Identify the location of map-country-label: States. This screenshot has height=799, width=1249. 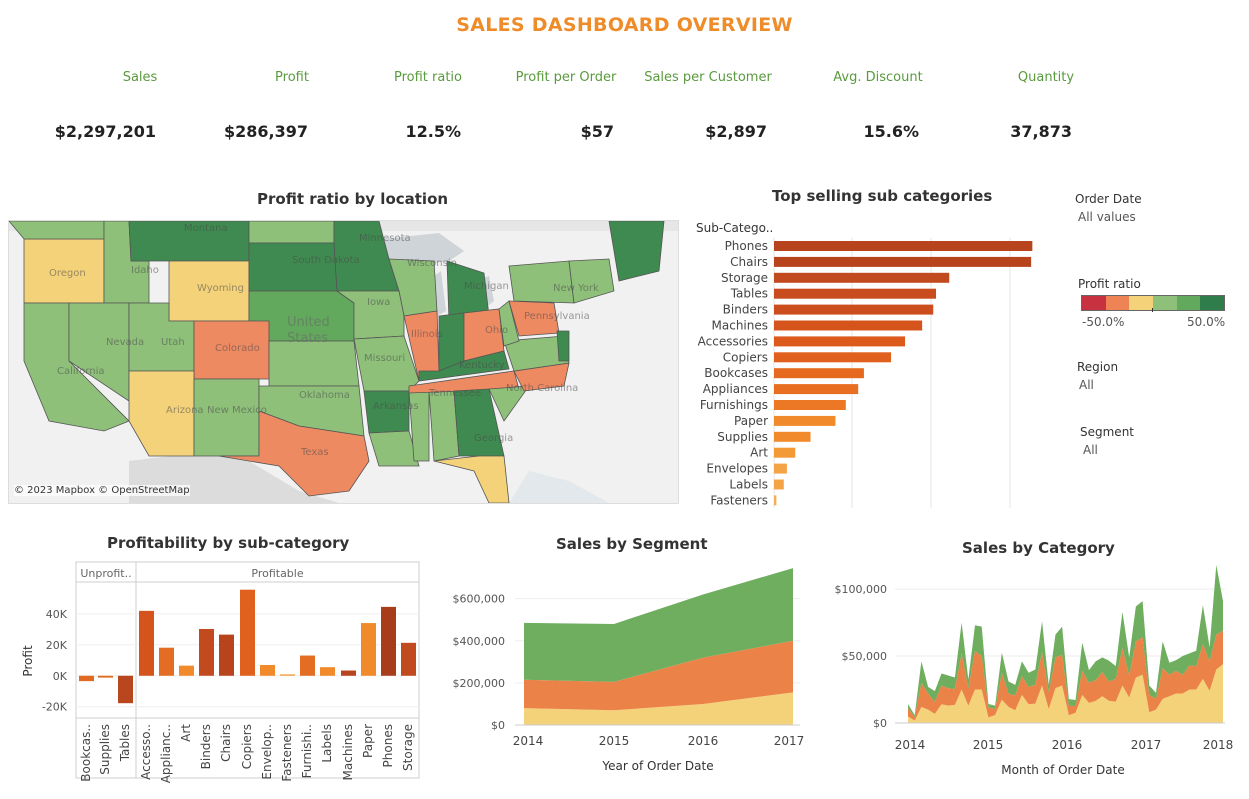
(307, 338).